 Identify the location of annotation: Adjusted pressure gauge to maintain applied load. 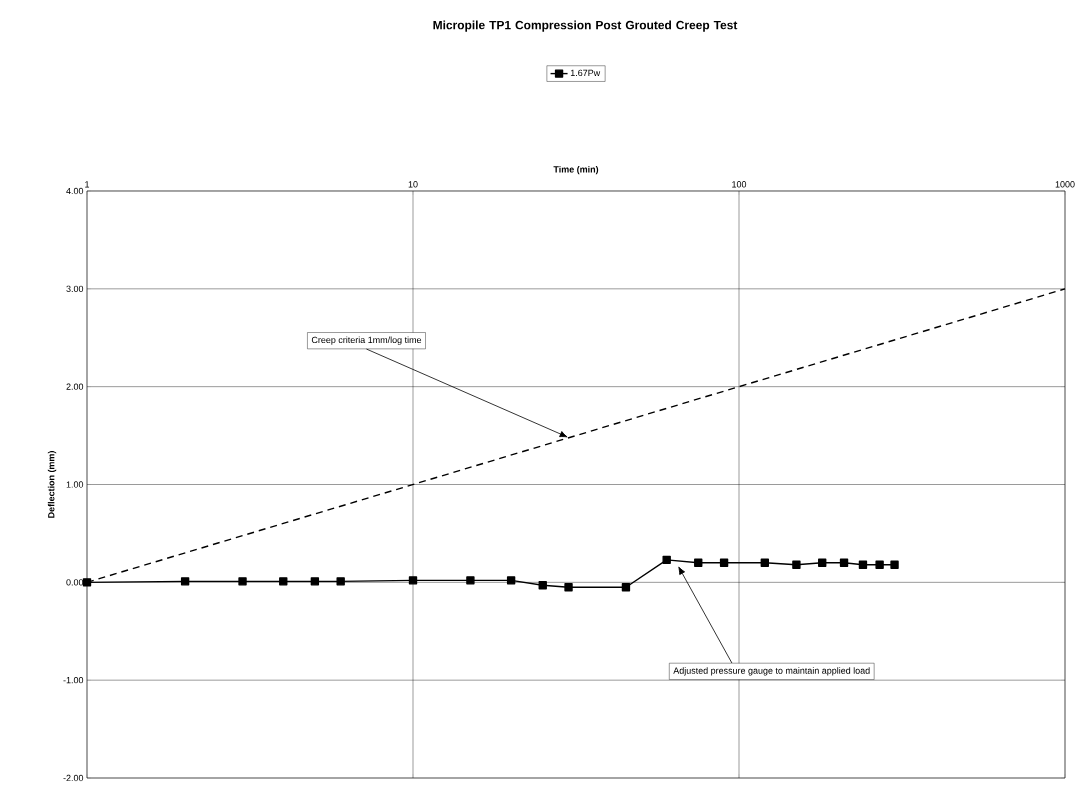
(771, 671).